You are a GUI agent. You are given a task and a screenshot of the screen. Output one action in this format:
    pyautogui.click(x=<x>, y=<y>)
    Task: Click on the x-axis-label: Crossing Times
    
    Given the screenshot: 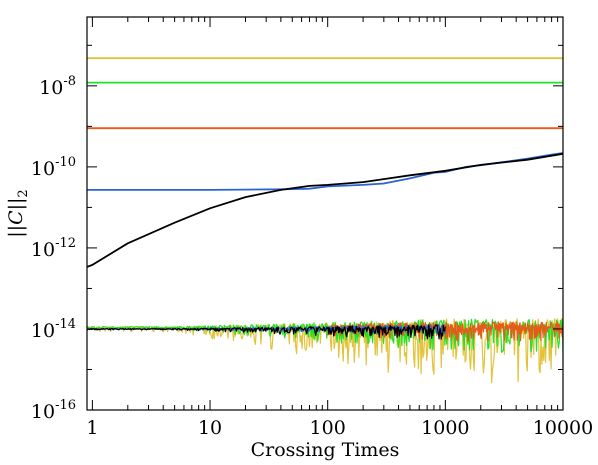 What is the action you would take?
    pyautogui.click(x=325, y=450)
    